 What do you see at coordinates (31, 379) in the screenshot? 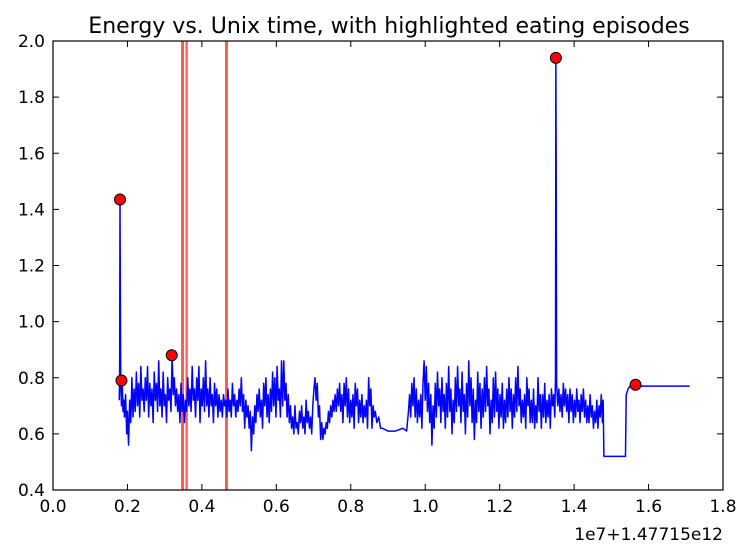
I see `y-tick-label: 0.8` at bounding box center [31, 379].